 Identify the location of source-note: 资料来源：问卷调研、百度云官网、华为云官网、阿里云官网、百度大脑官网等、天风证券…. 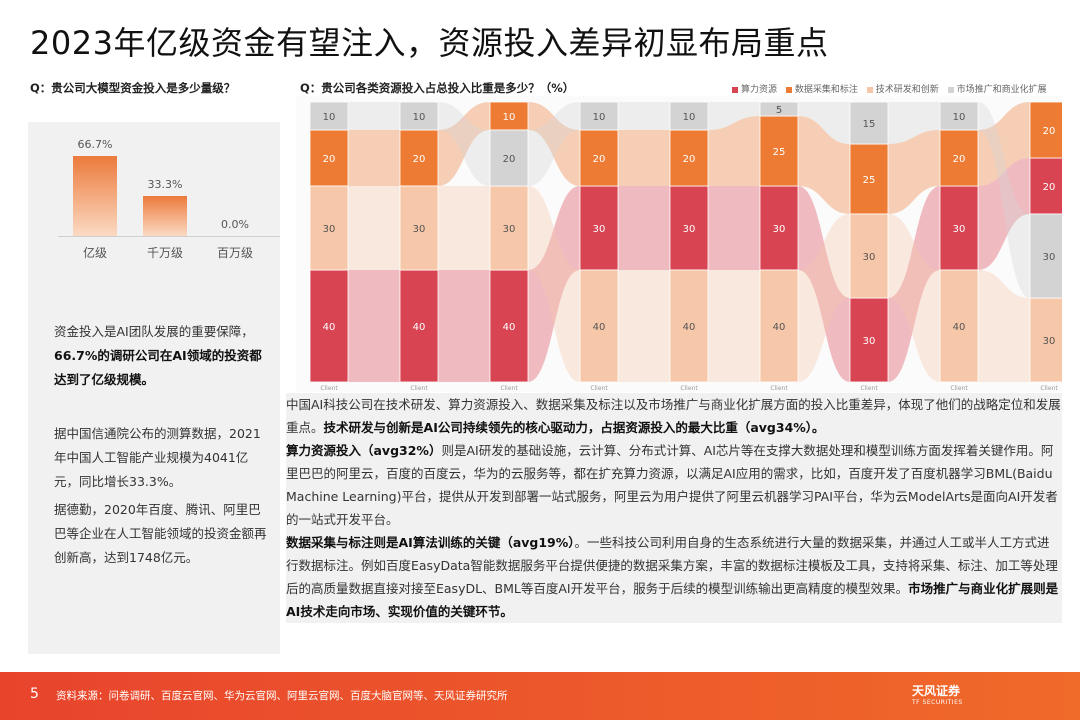
(282, 696).